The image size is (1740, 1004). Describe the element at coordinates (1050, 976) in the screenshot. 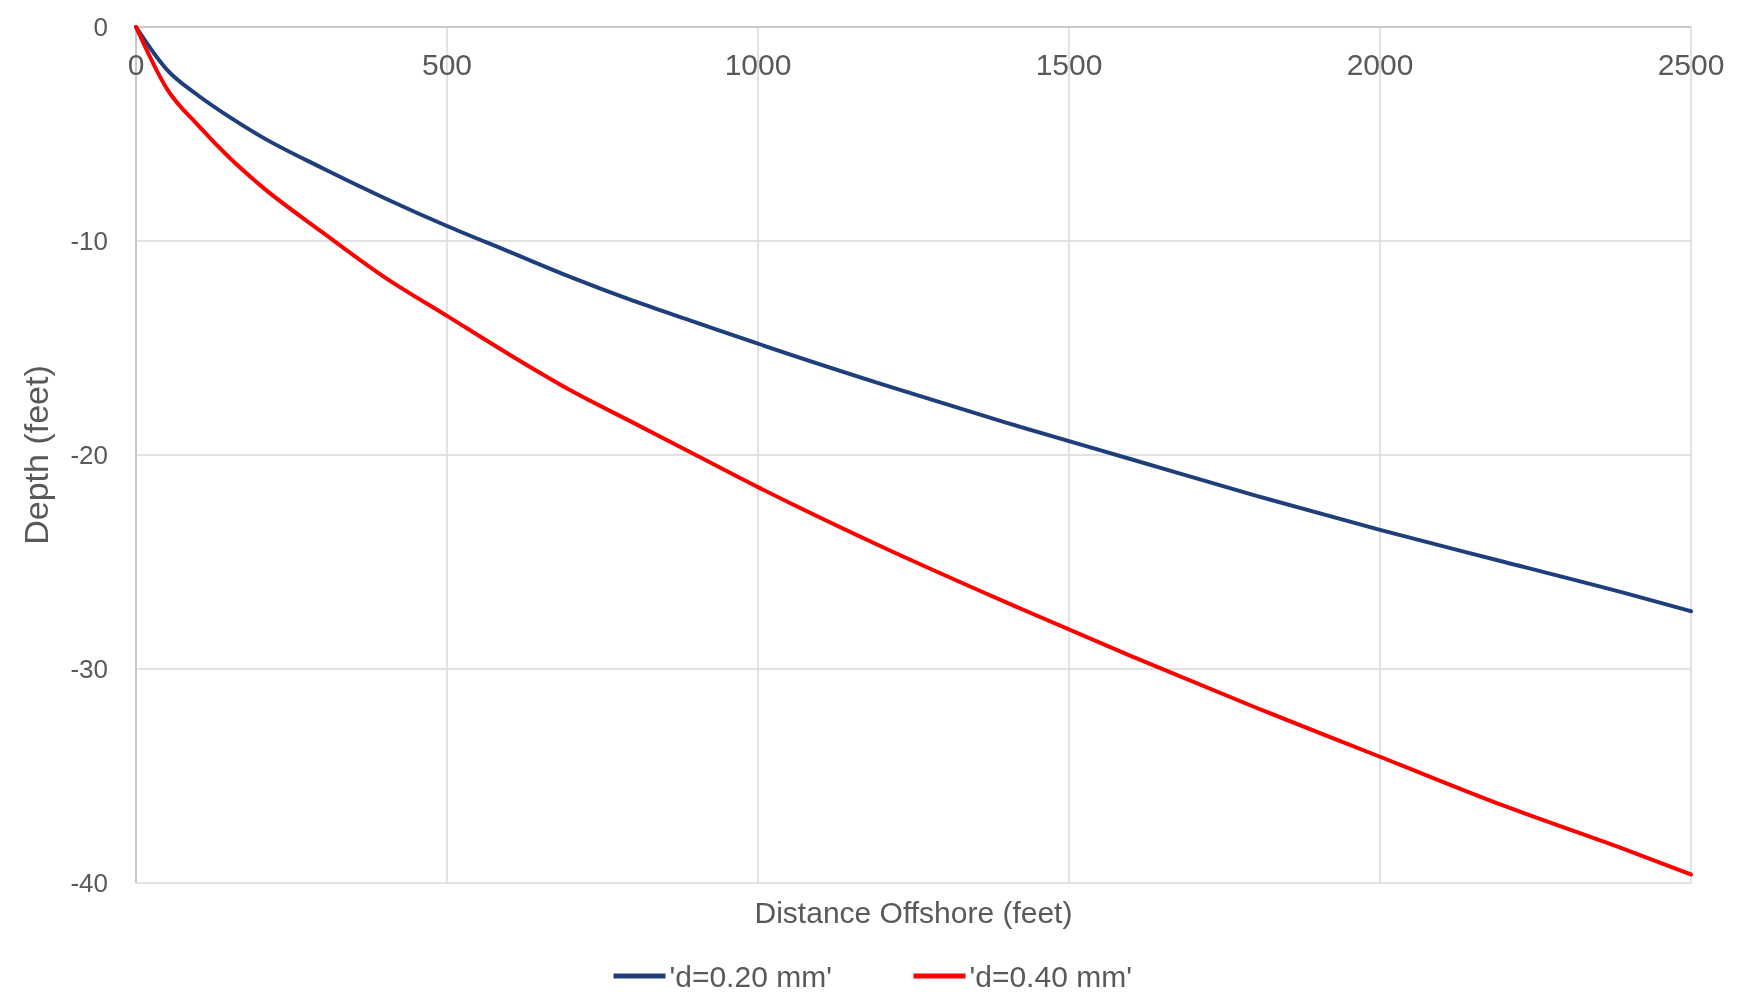

I see `legend-label: 'd=0.40 mm'` at that location.